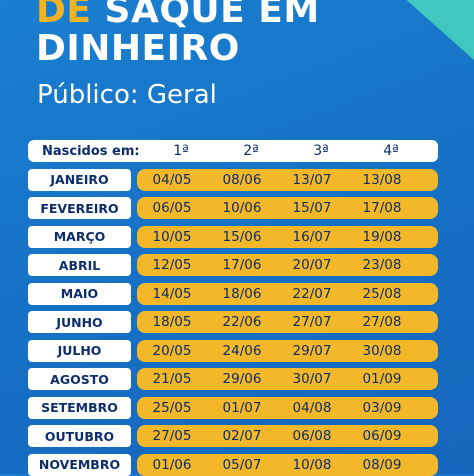  I want to click on date-cell: 06/08, so click(312, 436).